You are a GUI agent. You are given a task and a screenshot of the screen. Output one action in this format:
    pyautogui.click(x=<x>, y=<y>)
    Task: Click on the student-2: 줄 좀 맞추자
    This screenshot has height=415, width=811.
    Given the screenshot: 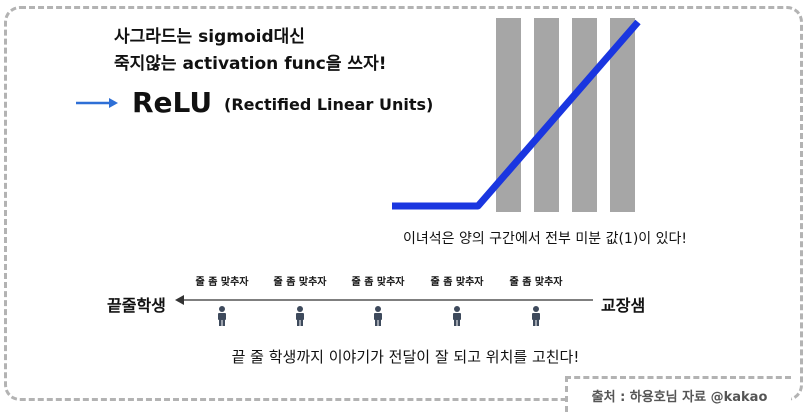 What is the action you would take?
    pyautogui.click(x=300, y=299)
    